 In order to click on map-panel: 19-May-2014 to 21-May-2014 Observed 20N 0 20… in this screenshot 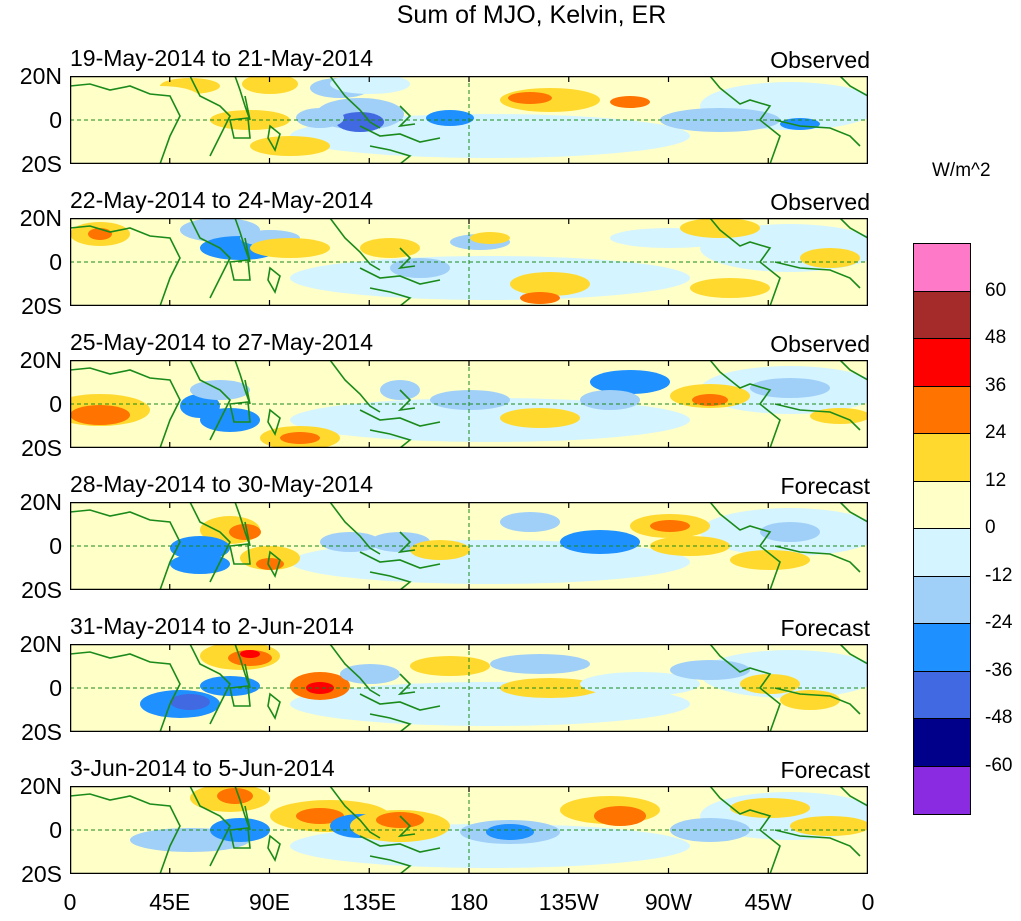, I will do `click(455, 115)`.